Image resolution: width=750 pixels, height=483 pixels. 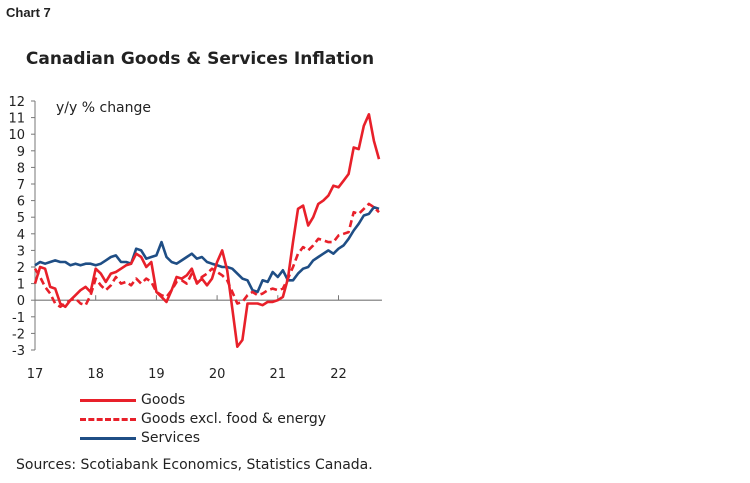 What do you see at coordinates (108, 400) in the screenshot?
I see `legend-swatch-goods` at bounding box center [108, 400].